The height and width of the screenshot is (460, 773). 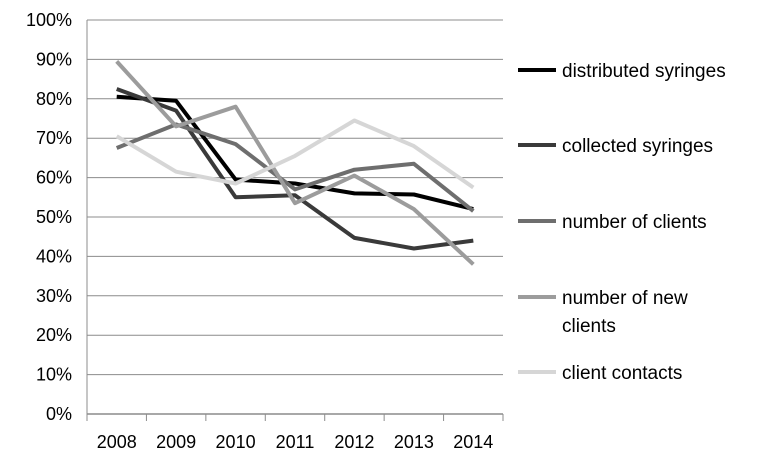 What do you see at coordinates (354, 442) in the screenshot?
I see `x-tick-label: 2012` at bounding box center [354, 442].